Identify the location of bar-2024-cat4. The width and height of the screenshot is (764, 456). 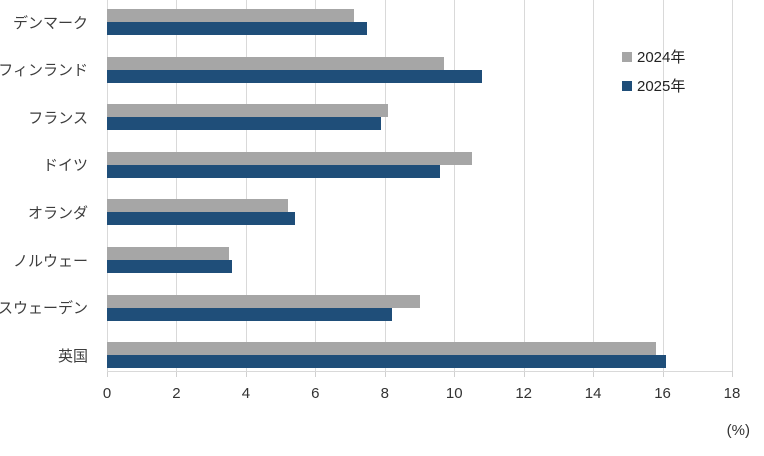
(197, 206).